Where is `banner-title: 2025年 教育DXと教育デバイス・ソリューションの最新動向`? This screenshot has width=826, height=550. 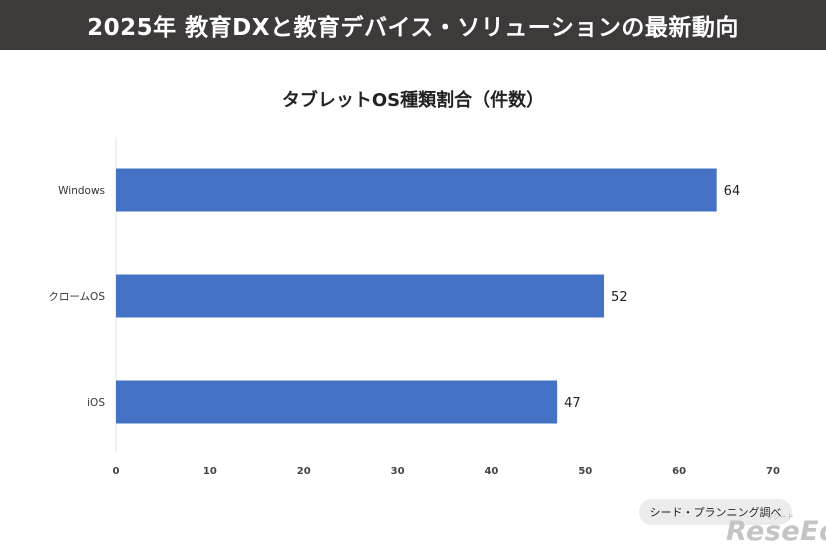
banner-title: 2025年 教育DXと教育デバイス・ソリューションの最新動向 is located at coordinates (413, 28).